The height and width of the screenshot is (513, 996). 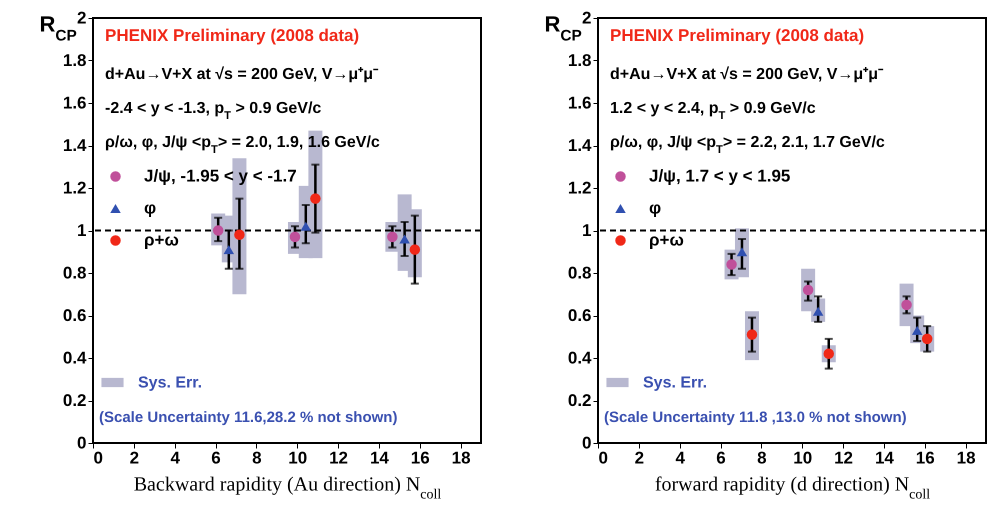 I want to click on annotation: 1.2 < y < 2.4, p$_{T}$ > 0.9 GeV/c, so click(x=713, y=111).